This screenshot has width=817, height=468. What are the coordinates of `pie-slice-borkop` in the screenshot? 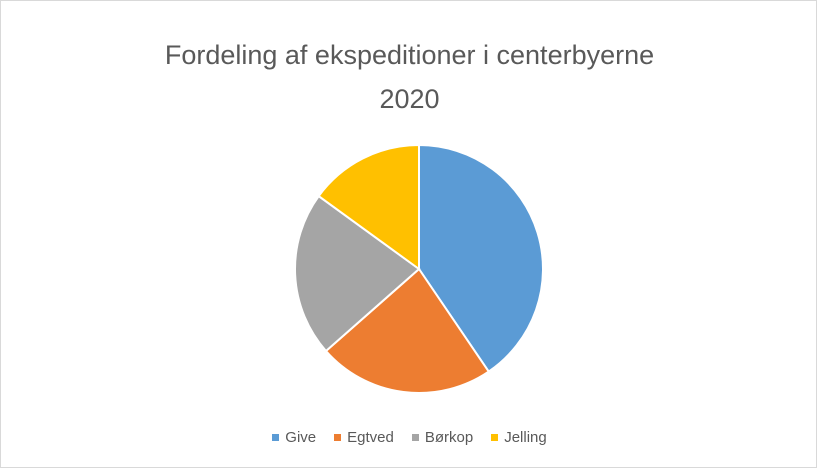 It's located at (357, 273).